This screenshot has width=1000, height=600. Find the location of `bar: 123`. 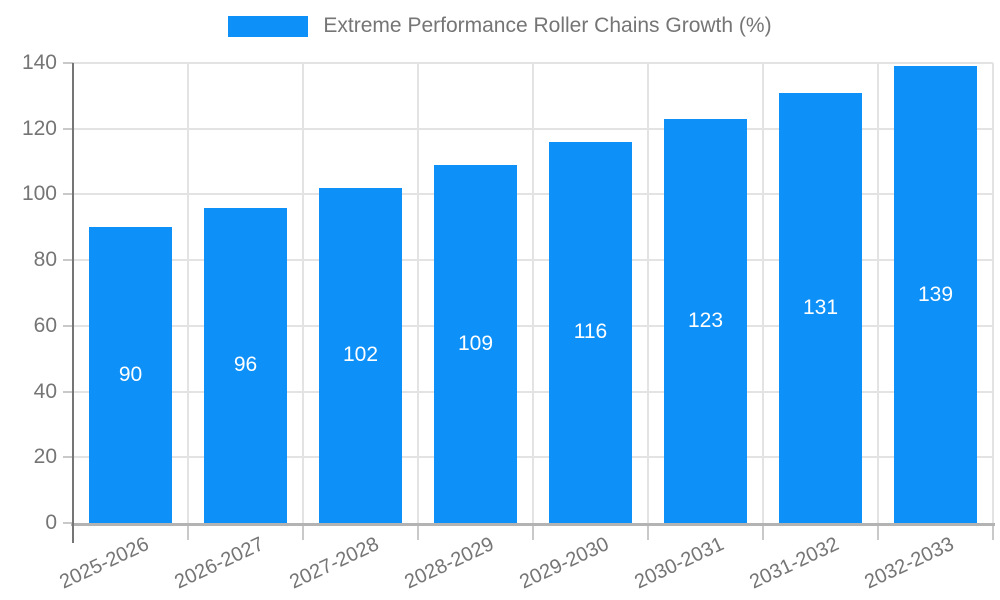

bar: 123 is located at coordinates (705, 320).